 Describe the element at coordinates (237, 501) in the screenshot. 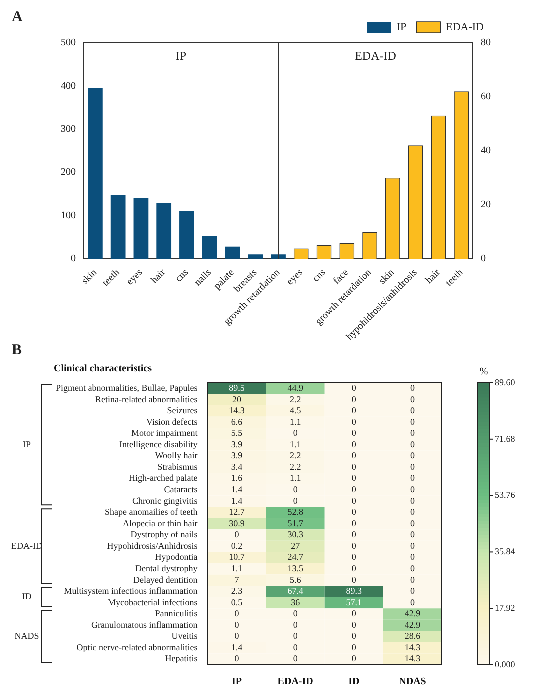

I see `data-label: 1.4` at that location.